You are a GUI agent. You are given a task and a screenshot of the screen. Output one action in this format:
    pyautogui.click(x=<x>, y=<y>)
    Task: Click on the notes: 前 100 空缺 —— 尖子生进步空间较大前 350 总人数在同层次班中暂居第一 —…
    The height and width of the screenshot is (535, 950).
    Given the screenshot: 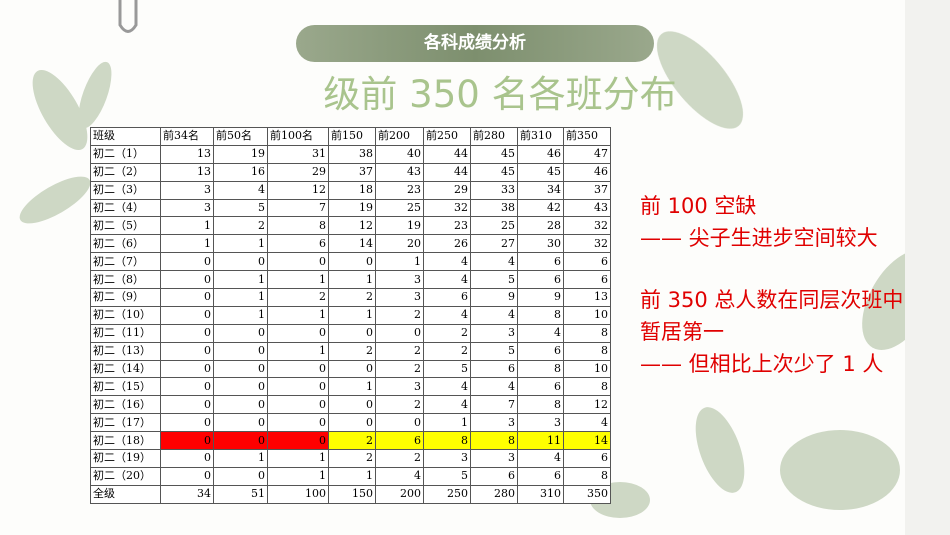 What is the action you would take?
    pyautogui.click(x=775, y=285)
    